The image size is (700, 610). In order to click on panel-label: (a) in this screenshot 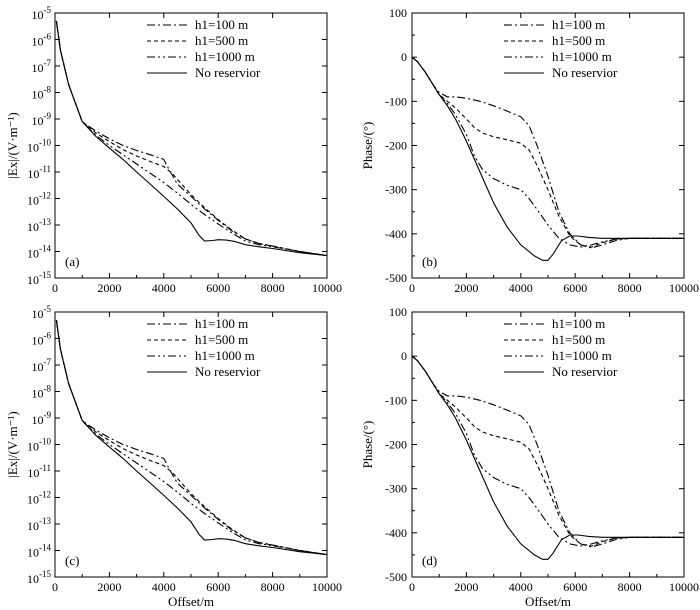, I will do `click(72, 261)`.